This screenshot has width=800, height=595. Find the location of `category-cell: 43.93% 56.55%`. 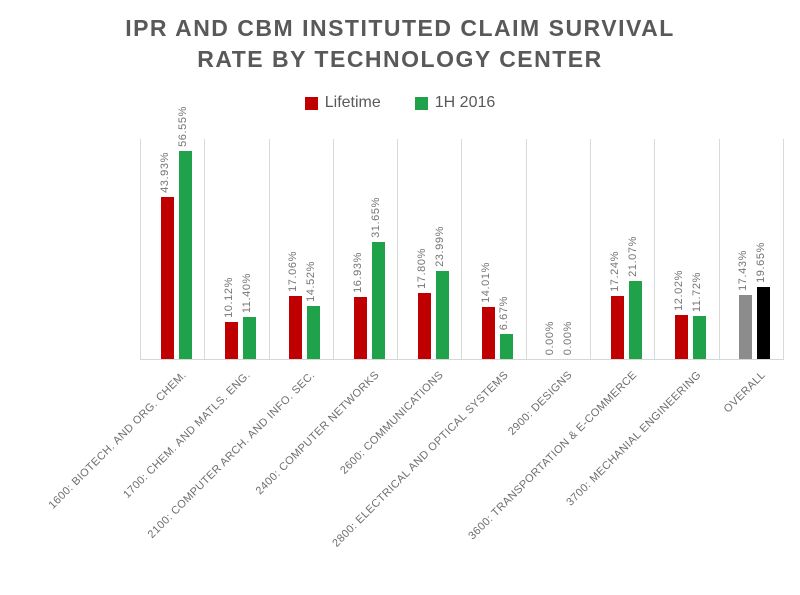

category-cell: 43.93% 56.55% is located at coordinates (172, 232).